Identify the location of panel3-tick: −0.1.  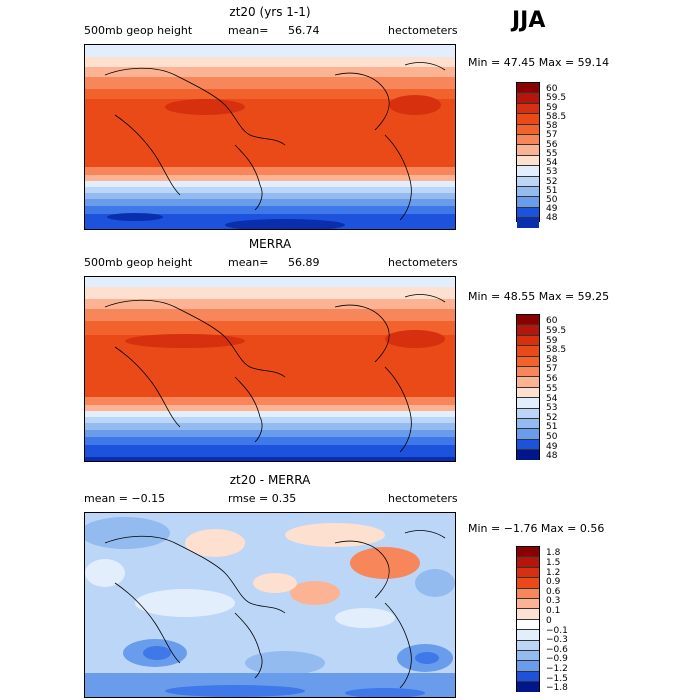
(557, 631).